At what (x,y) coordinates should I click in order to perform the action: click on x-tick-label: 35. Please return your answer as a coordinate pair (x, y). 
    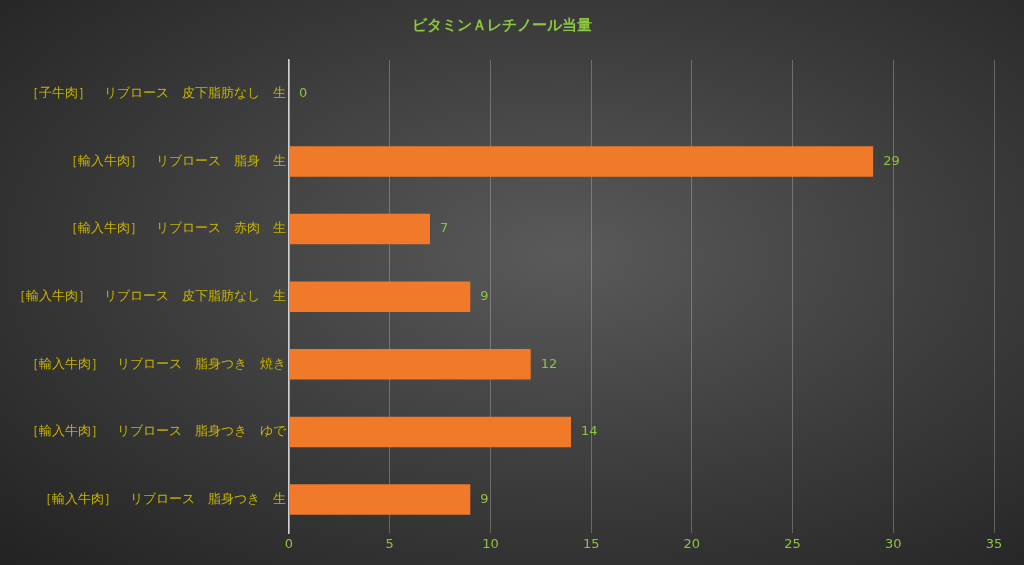
    Looking at the image, I should click on (994, 543).